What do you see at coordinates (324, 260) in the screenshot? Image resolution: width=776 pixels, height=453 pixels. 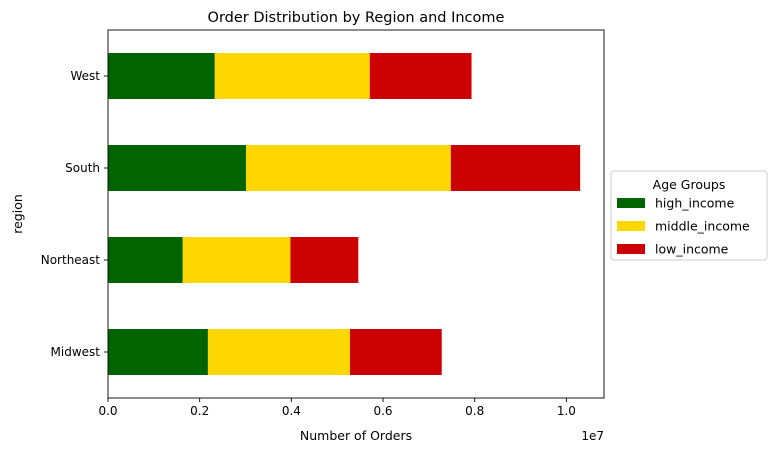 I see `bar-northeast-low-income` at bounding box center [324, 260].